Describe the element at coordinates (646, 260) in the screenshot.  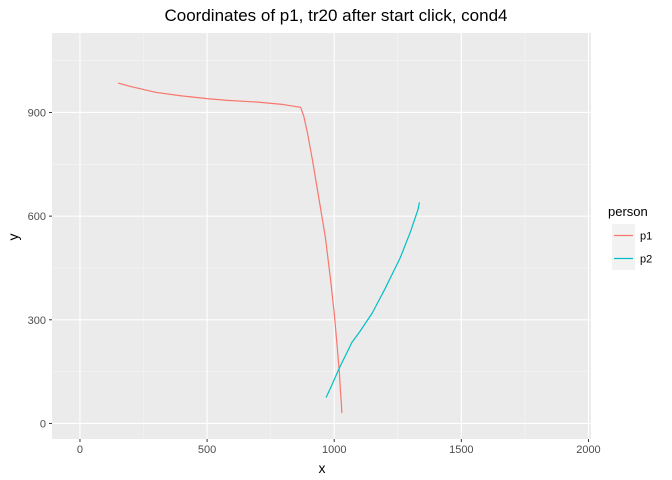
I see `legend-label-p2: p2` at that location.